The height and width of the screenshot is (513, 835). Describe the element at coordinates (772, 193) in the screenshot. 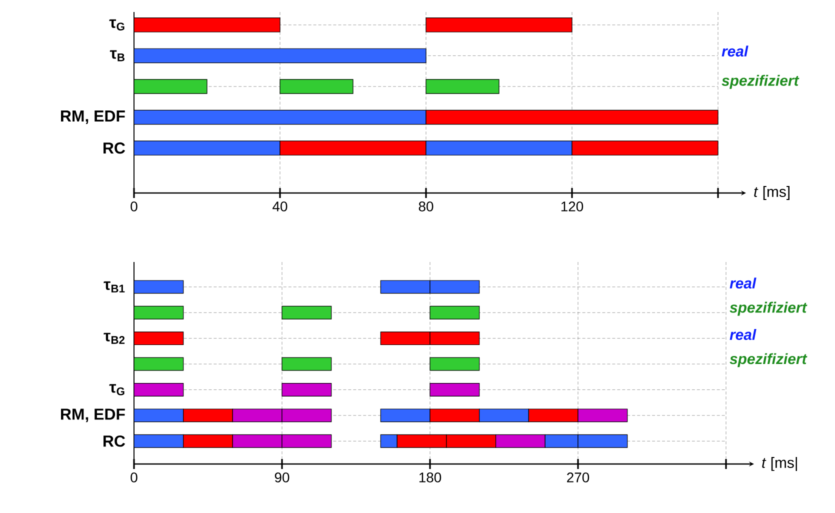

I see `x-axis-title: t [ms]` at that location.